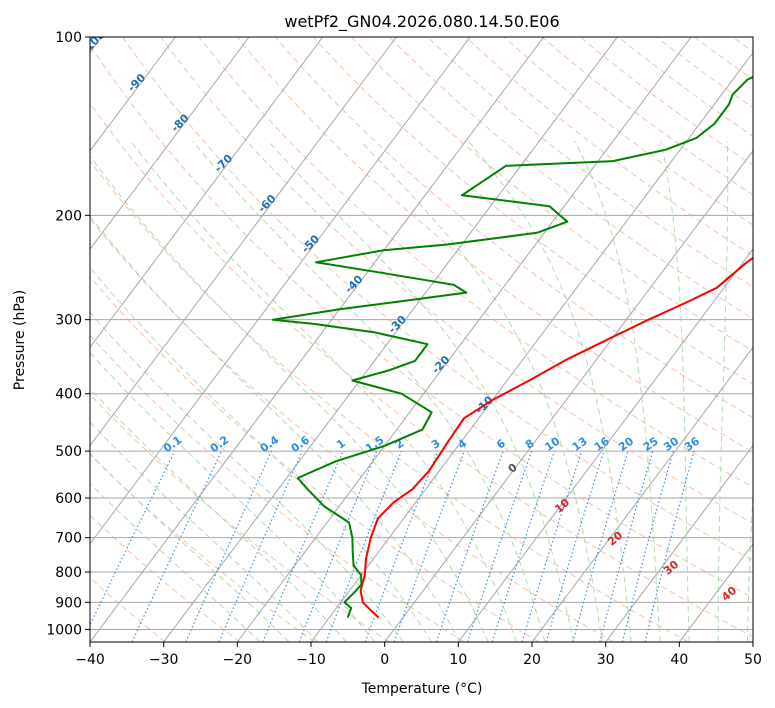 The image size is (775, 708). What do you see at coordinates (68, 603) in the screenshot?
I see `y-tick-label: 900` at bounding box center [68, 603].